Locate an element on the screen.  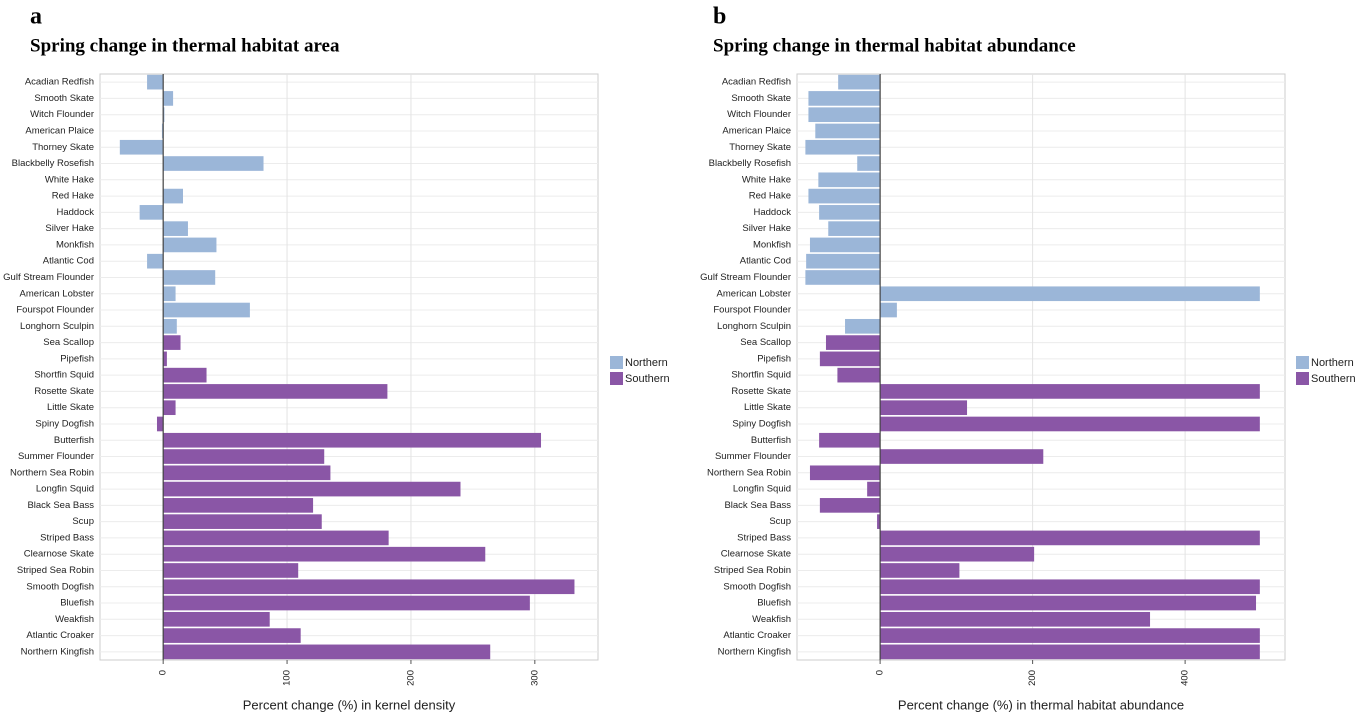
legend-label: Northern is located at coordinates (1332, 363).